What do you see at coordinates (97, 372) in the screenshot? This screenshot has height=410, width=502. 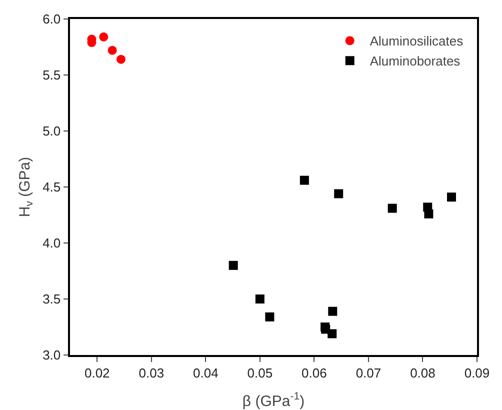 I see `x-tick-label: 0.02` at bounding box center [97, 372].